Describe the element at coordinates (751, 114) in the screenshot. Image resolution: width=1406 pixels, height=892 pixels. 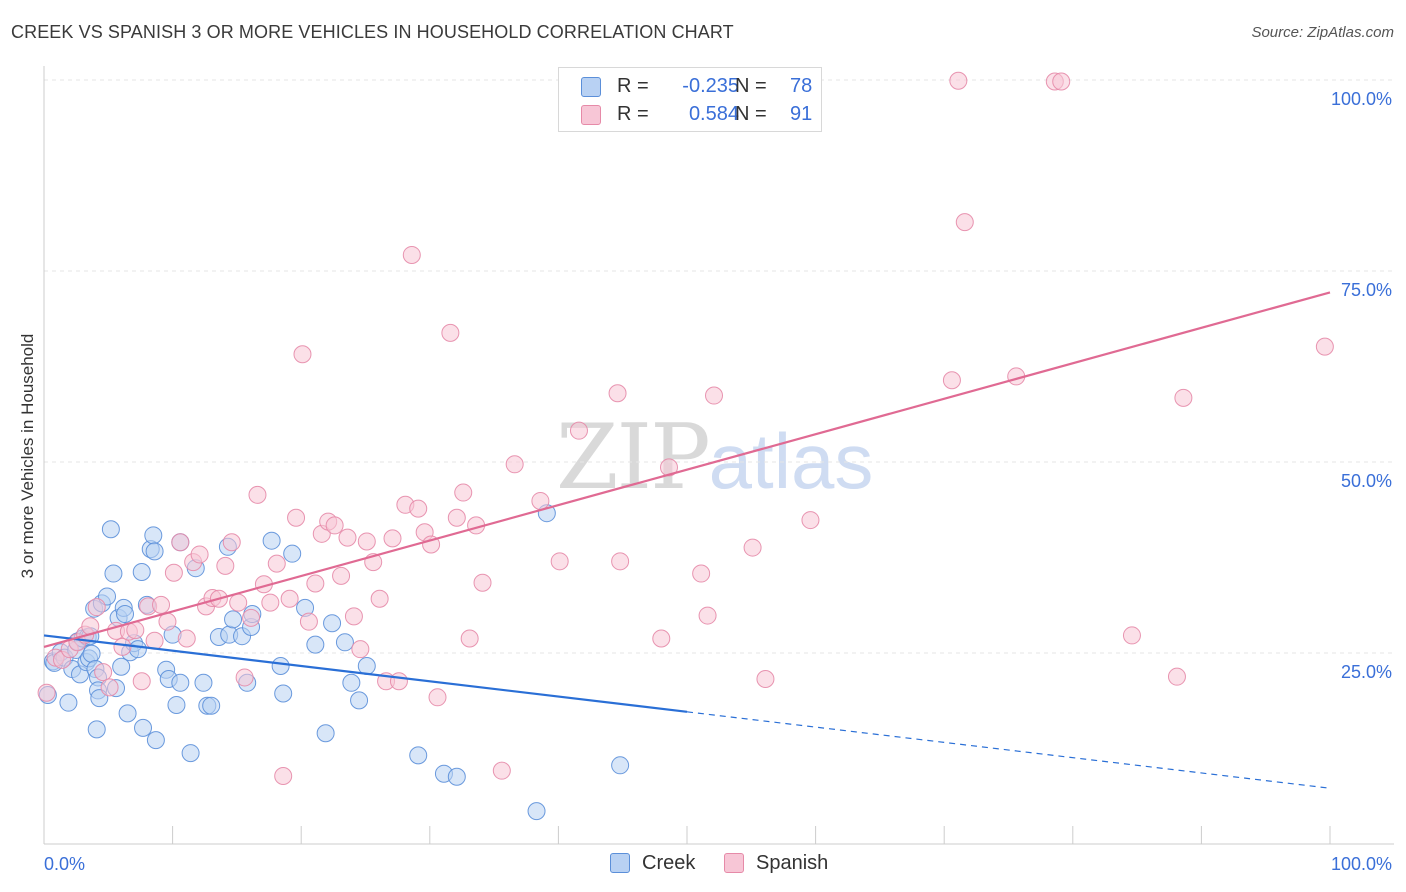
I see `spanish-n-label: N =` at that location.